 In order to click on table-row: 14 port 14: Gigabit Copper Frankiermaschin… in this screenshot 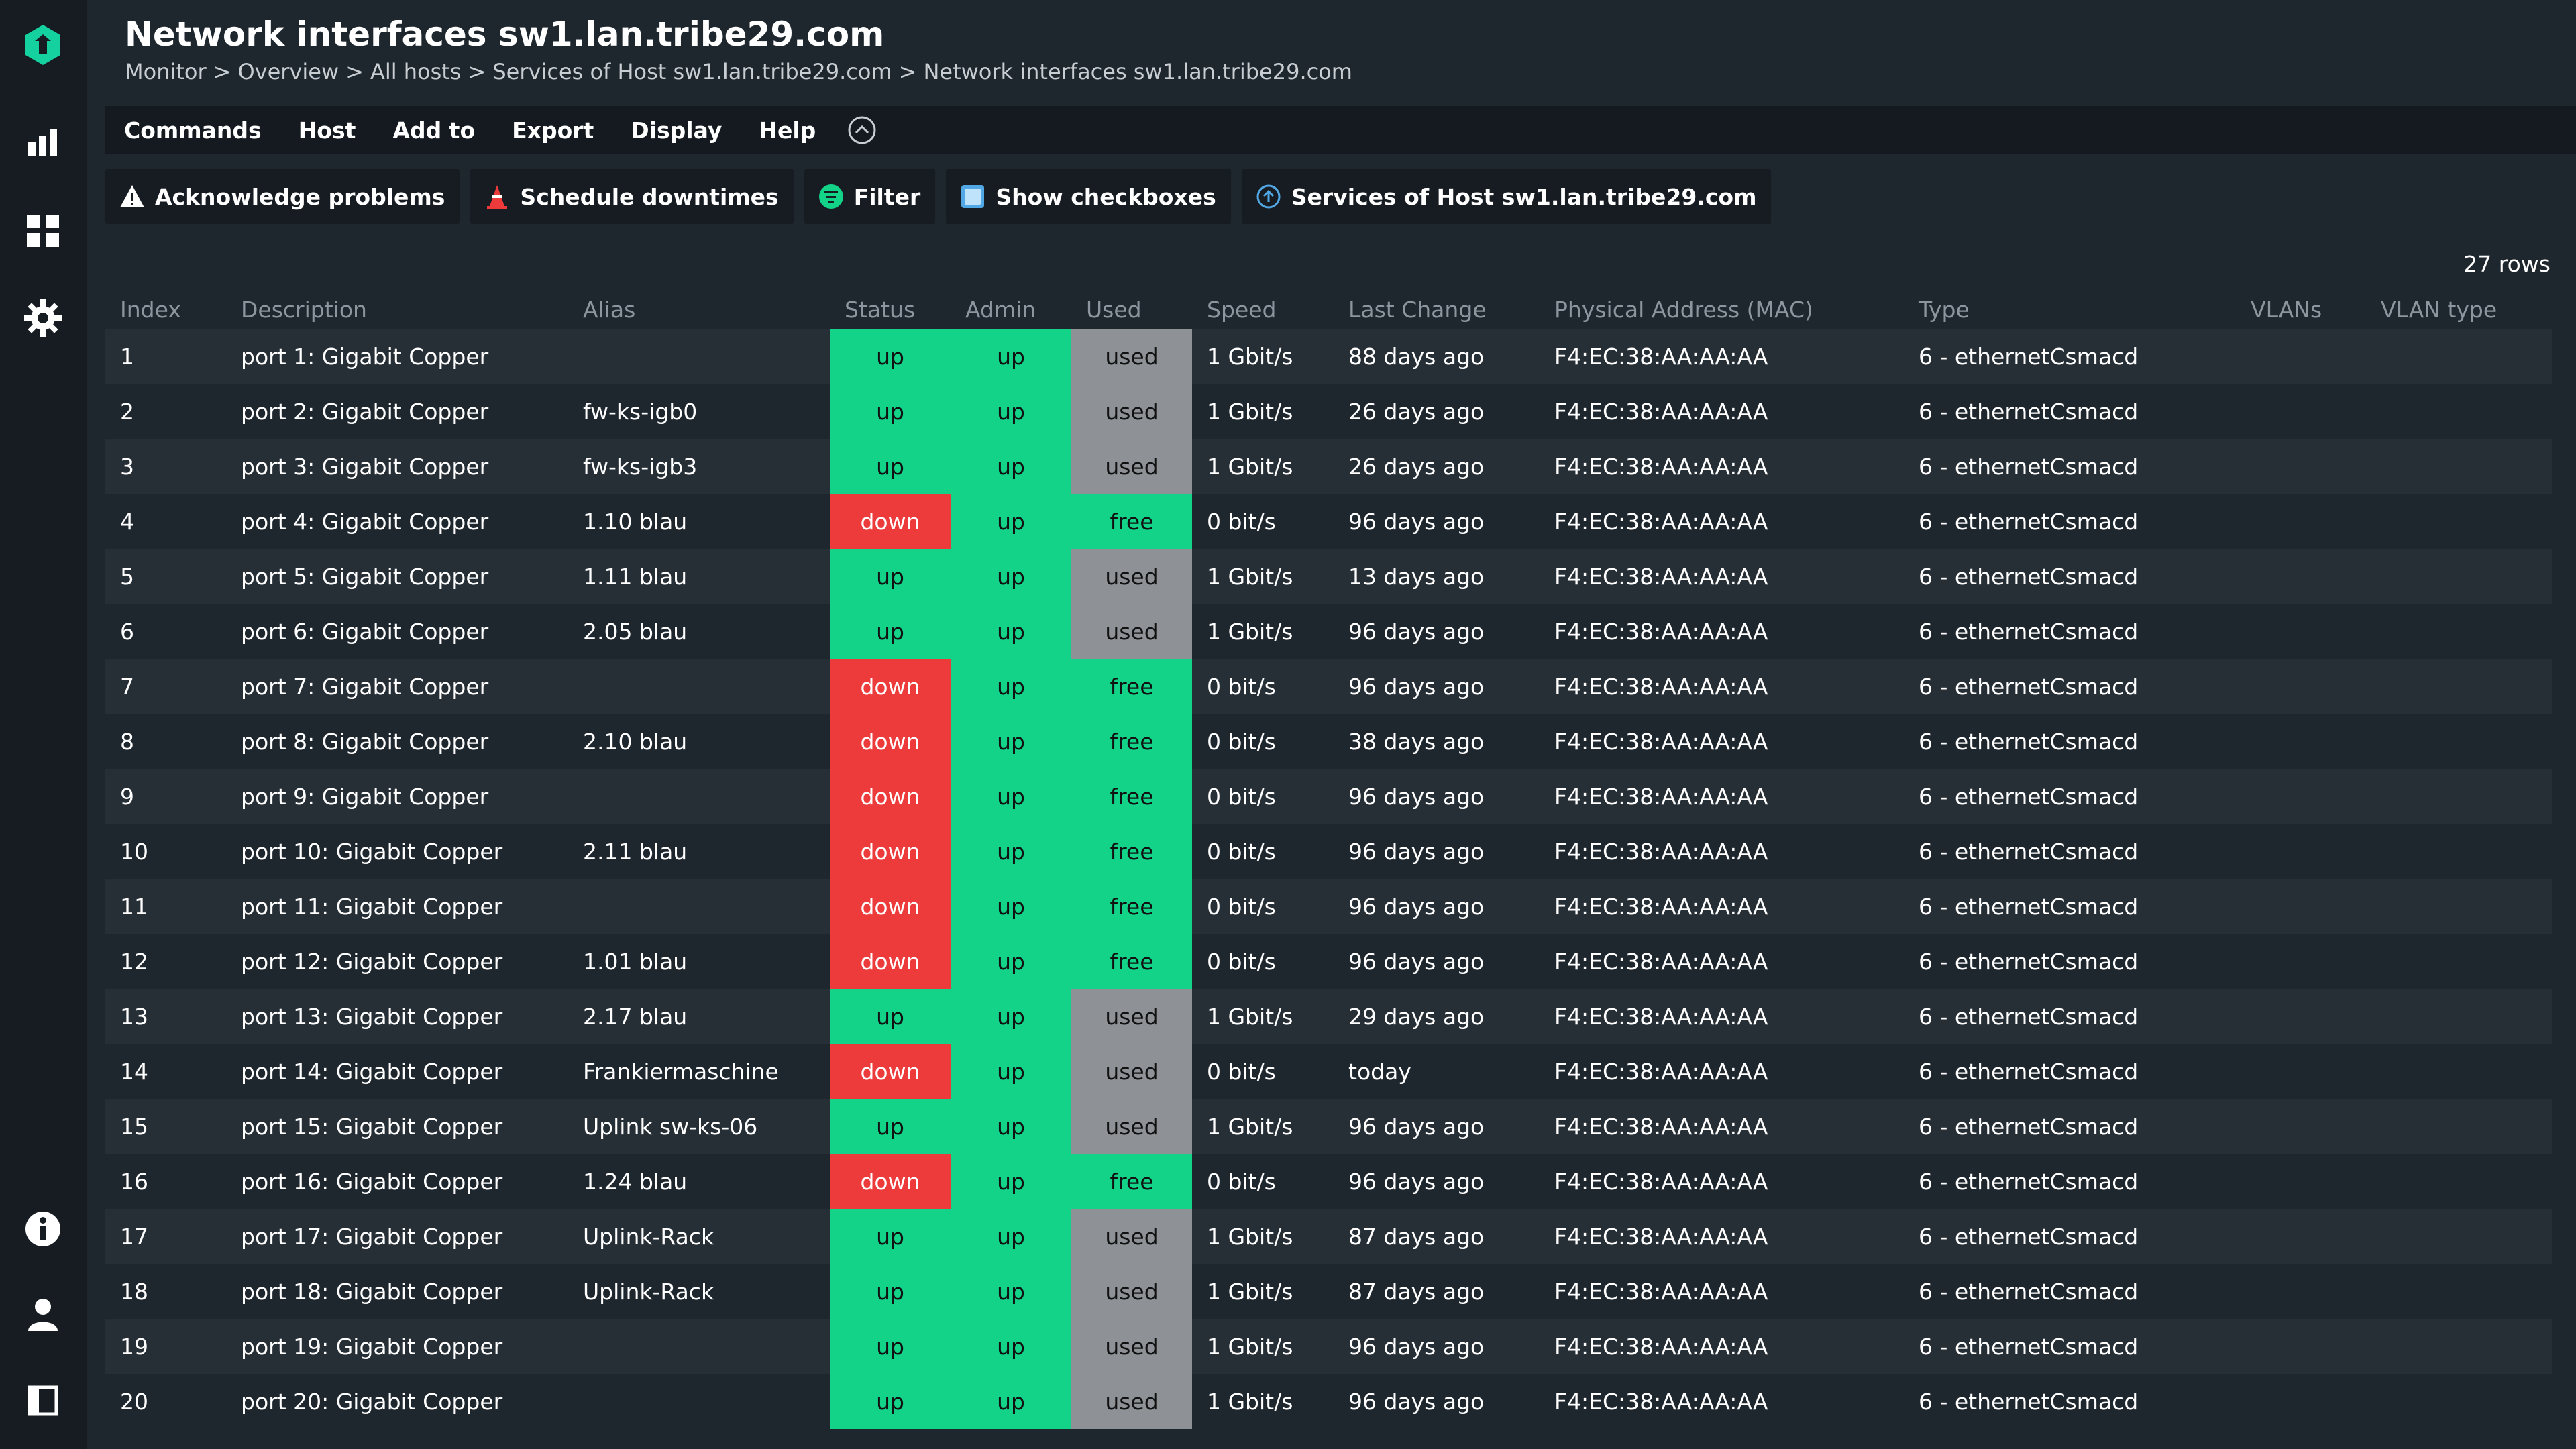, I will do `click(1328, 1071)`.